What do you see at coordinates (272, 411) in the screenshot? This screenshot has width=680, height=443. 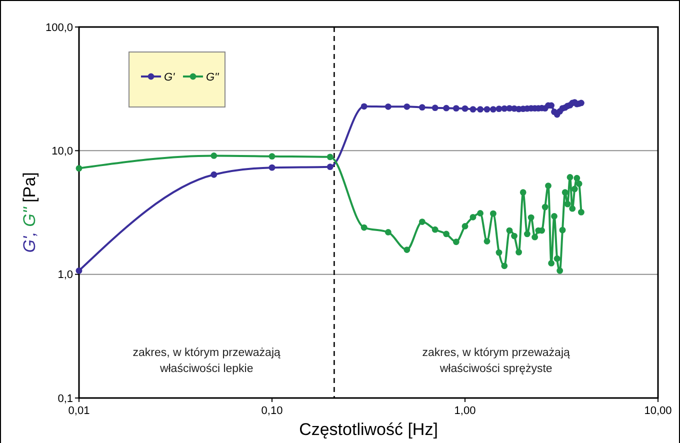 I see `x-tick-label: 0,10` at bounding box center [272, 411].